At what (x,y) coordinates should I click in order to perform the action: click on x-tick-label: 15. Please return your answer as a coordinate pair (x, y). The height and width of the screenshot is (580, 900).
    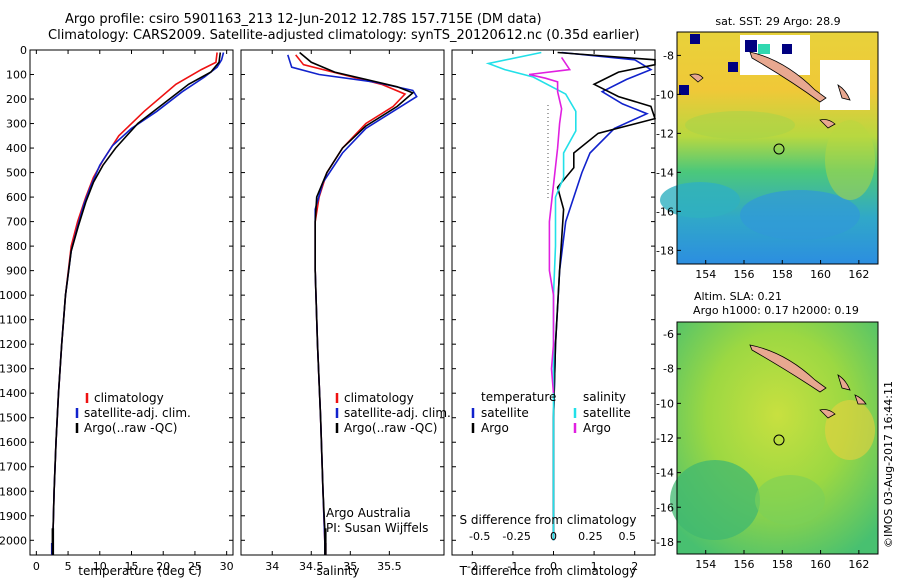
    Looking at the image, I should click on (132, 566).